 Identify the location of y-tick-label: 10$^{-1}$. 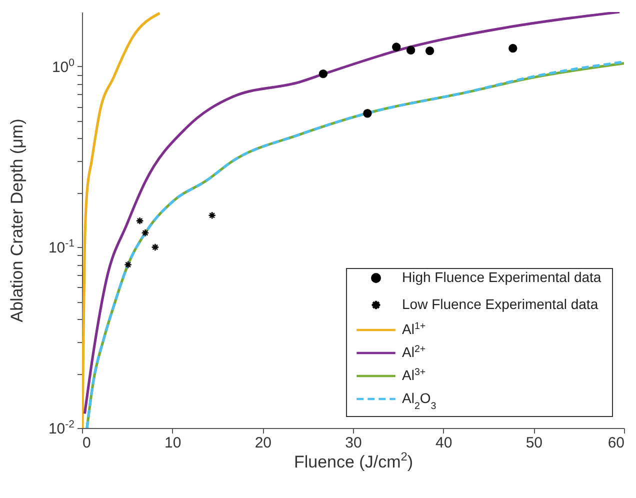
(61, 247).